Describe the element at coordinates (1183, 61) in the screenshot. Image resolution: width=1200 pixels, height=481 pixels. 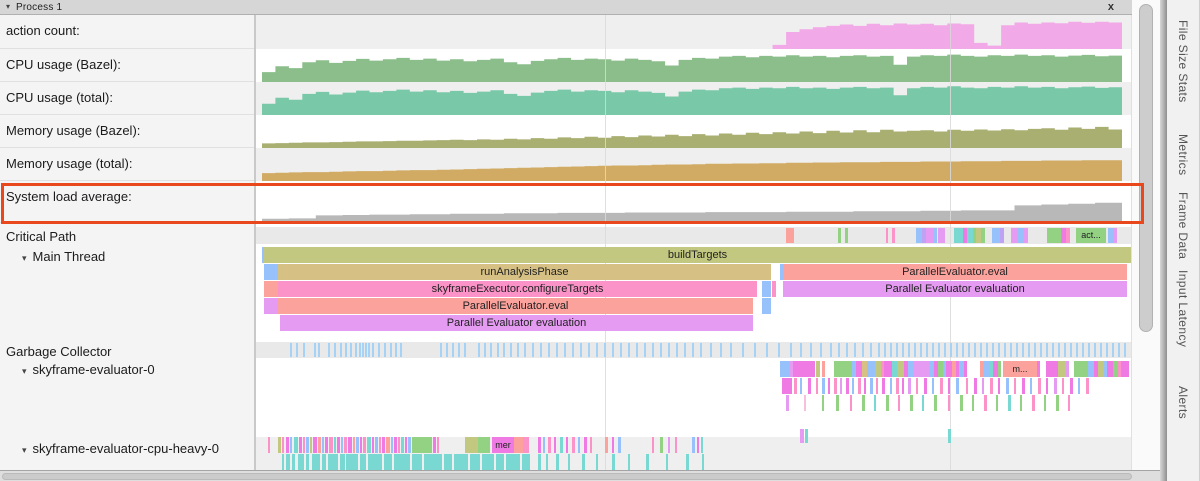
I see `tab-file-size-stats: File Size Stats` at that location.